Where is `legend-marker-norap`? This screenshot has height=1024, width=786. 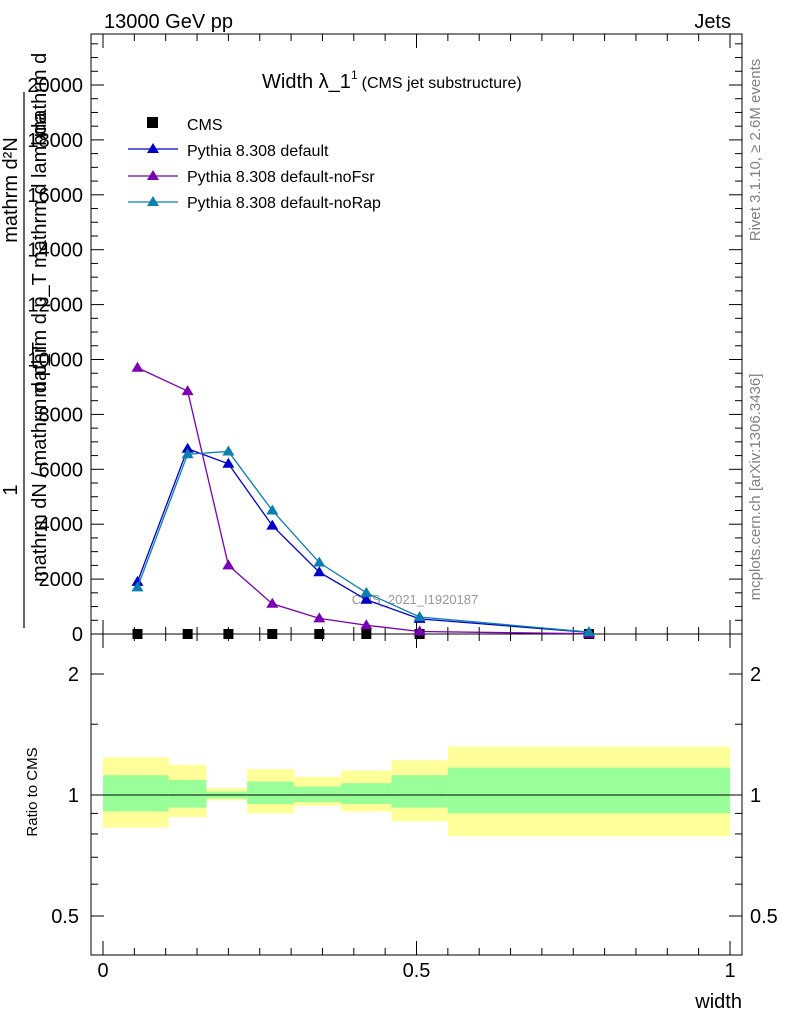
legend-marker-norap is located at coordinates (153, 201).